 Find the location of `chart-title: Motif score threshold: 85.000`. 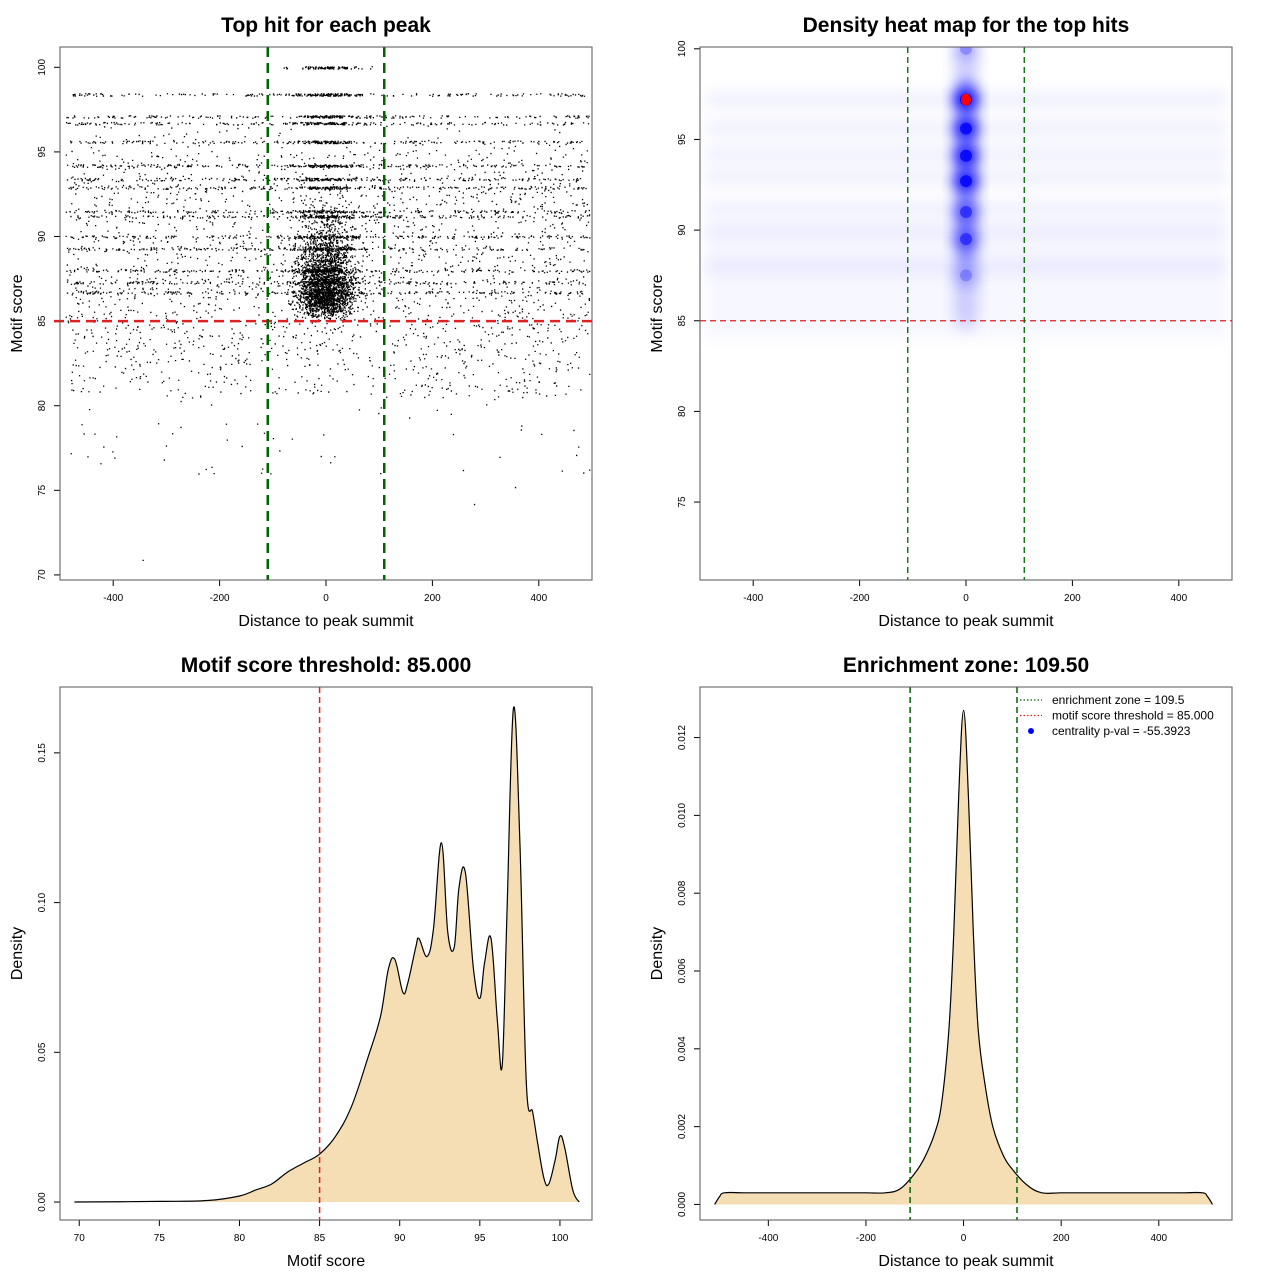

chart-title: Motif score threshold: 85.000 is located at coordinates (326, 665).